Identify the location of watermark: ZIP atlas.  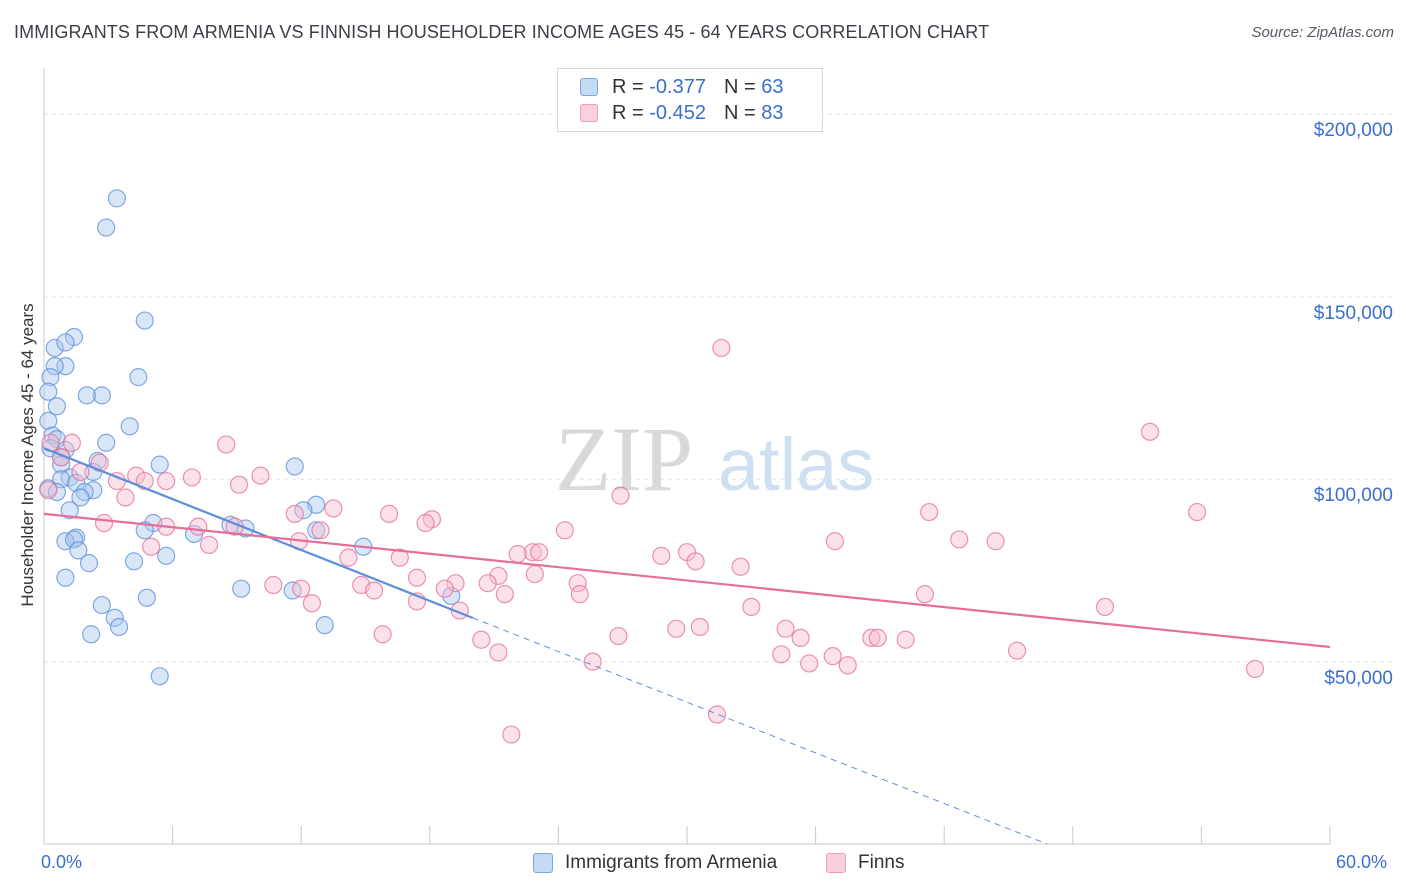
(714, 459).